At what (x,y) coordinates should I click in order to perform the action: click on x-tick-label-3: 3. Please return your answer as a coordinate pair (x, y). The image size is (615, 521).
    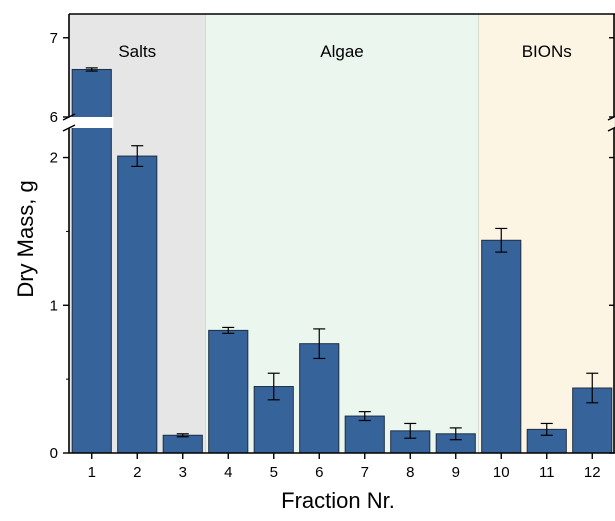
    Looking at the image, I should click on (183, 472).